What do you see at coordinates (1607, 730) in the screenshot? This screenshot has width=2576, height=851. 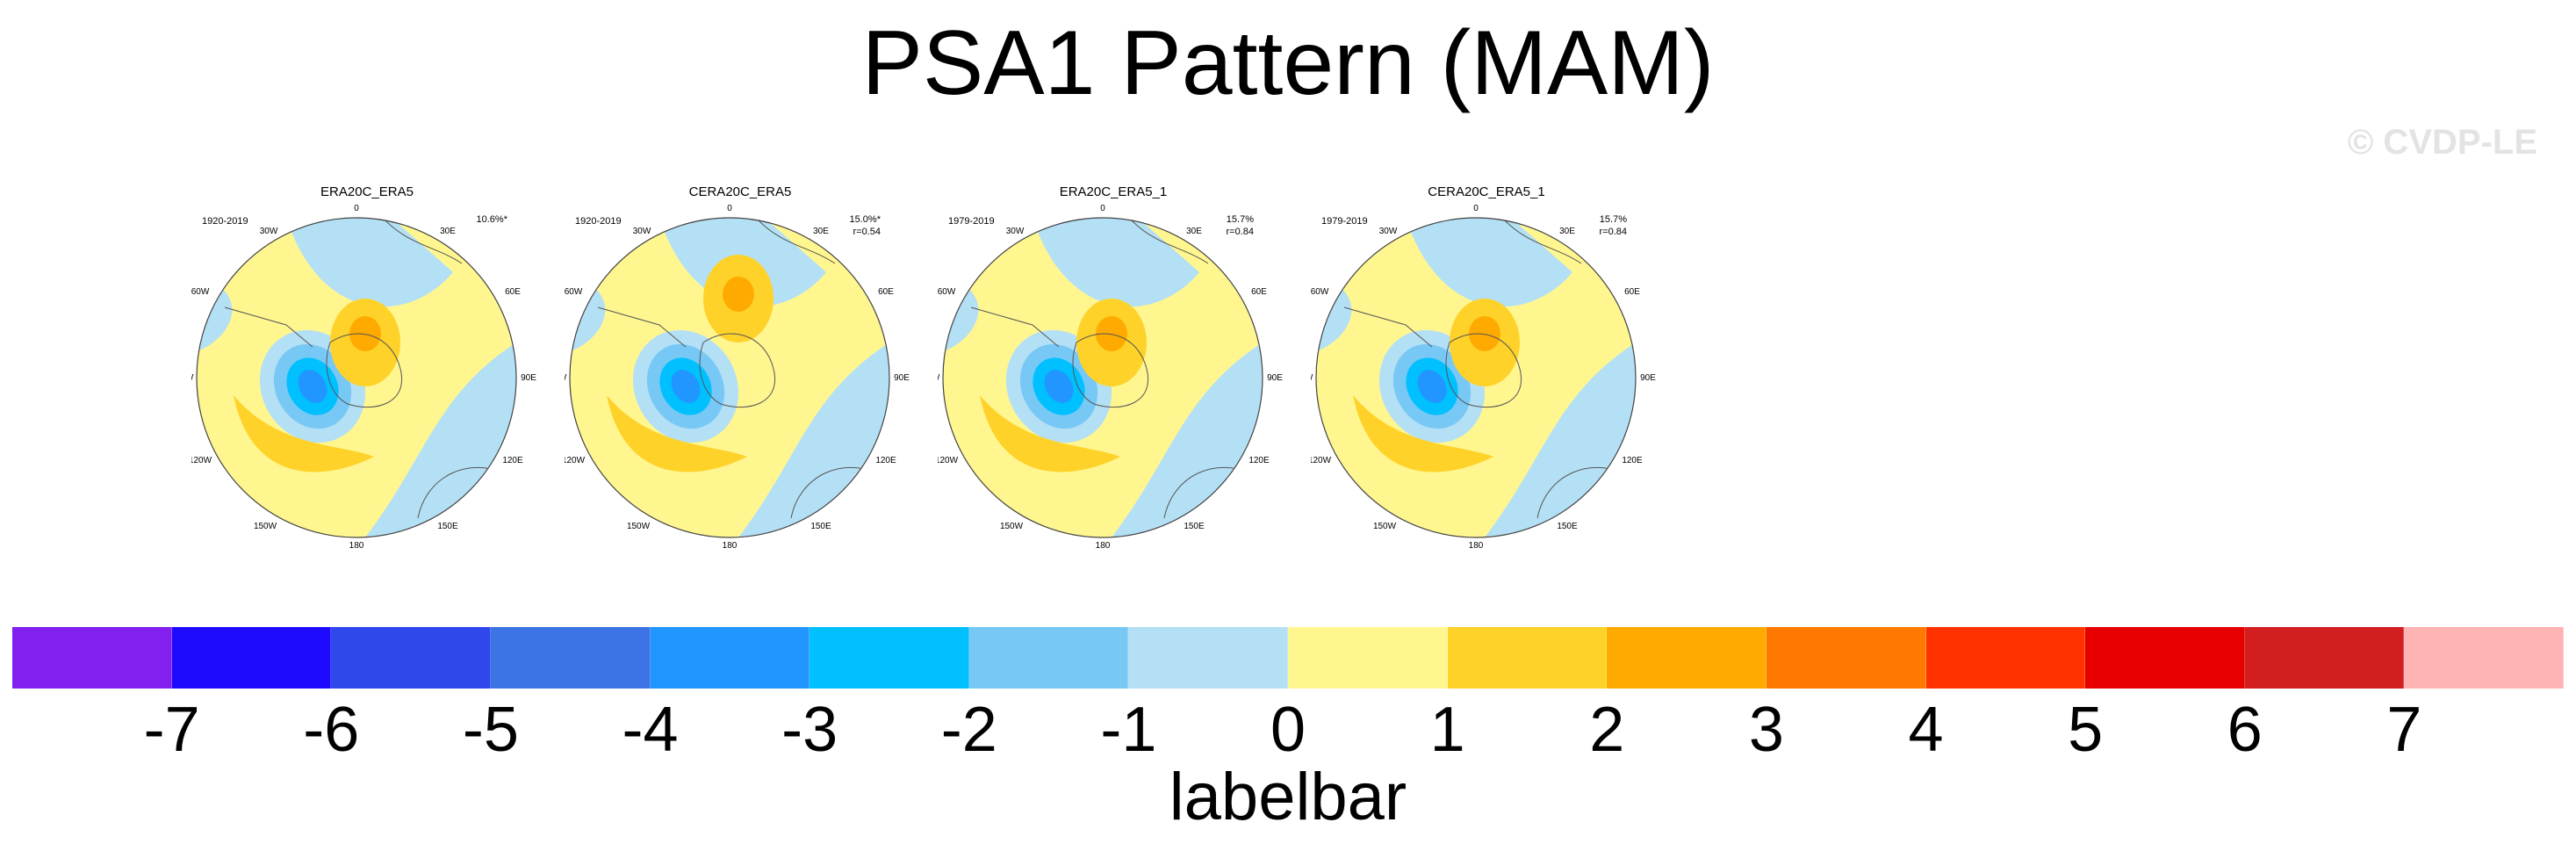 I see `colorbar-tick-label: 2` at bounding box center [1607, 730].